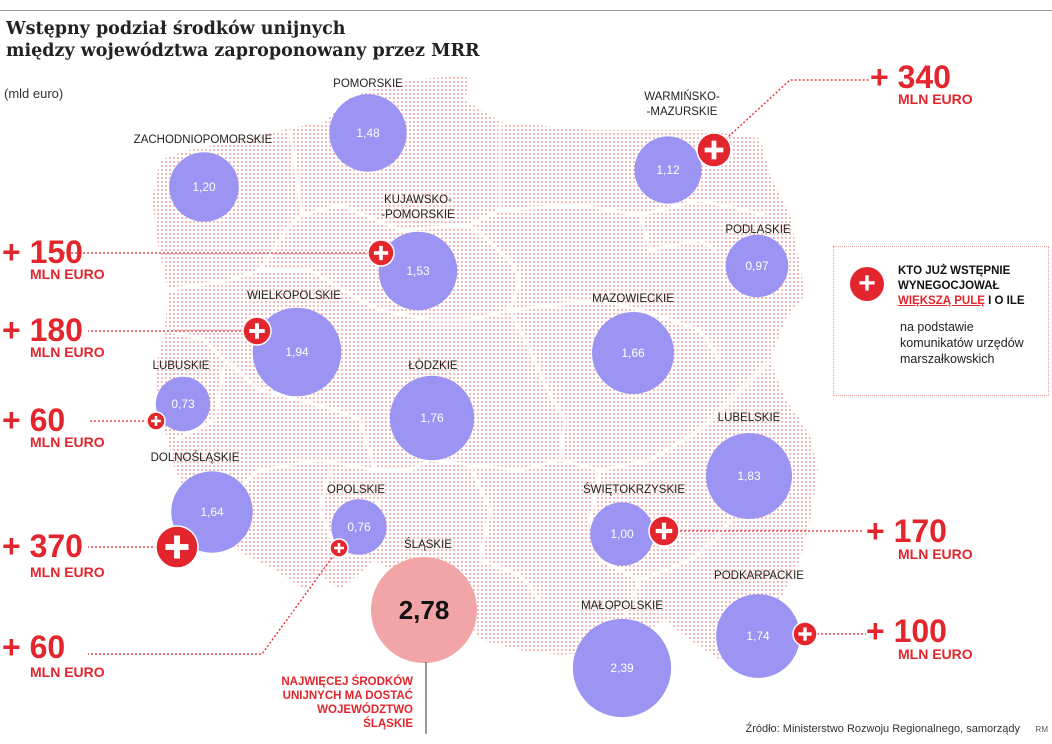  What do you see at coordinates (682, 96) in the screenshot?
I see `region-name-warminsko-mazurskie-line-1: WARMIŃSKO-` at bounding box center [682, 96].